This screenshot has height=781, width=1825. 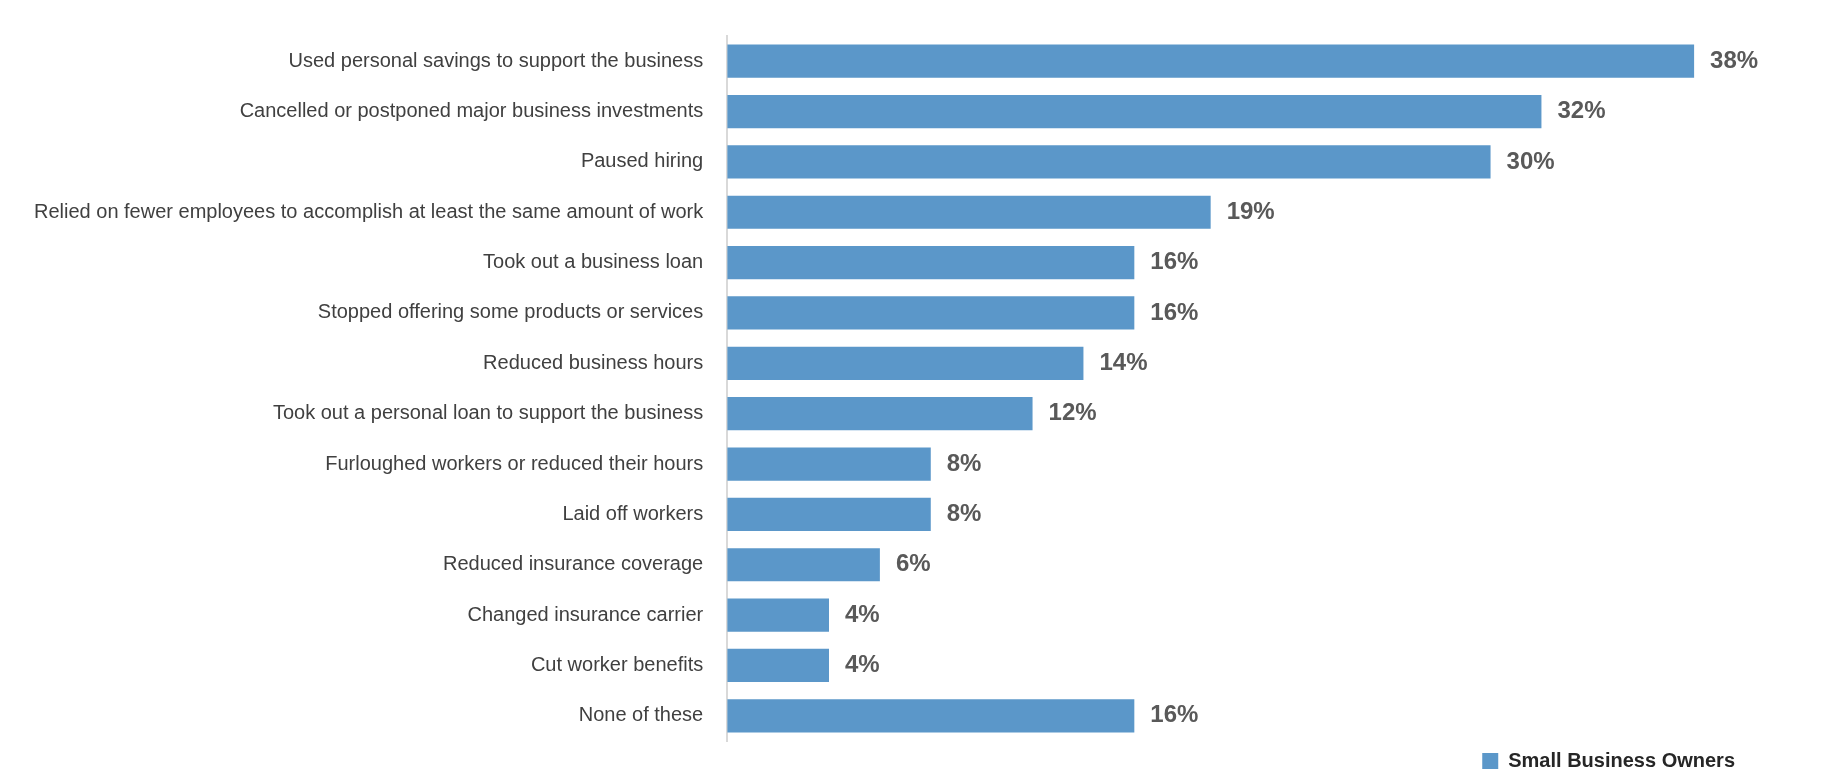 I want to click on data-label: 19%, so click(x=1250, y=210).